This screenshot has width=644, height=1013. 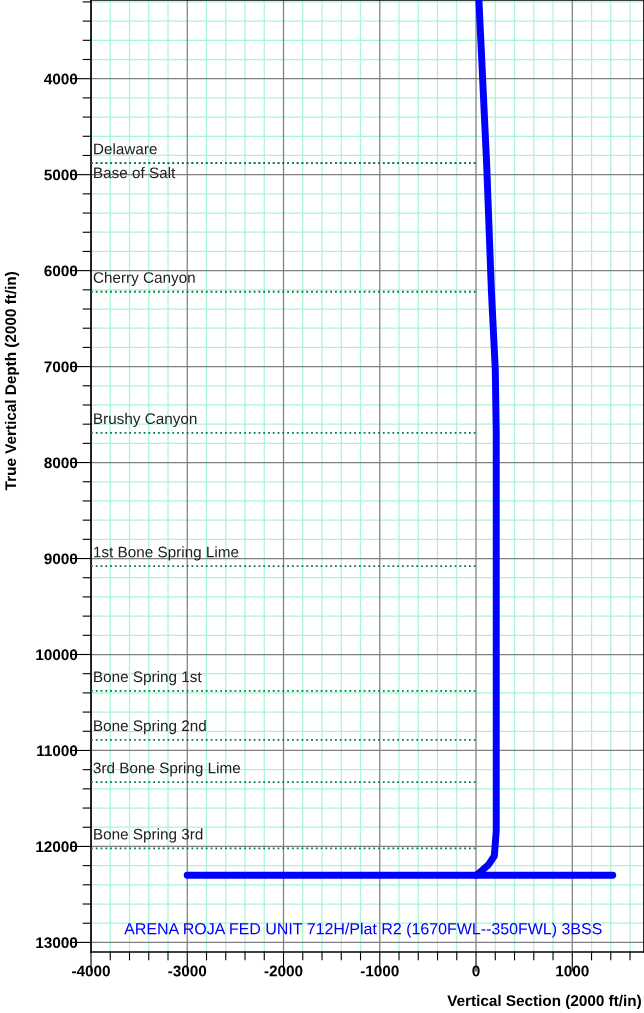 What do you see at coordinates (544, 1002) in the screenshot?
I see `x-axis-title: Vertical Section (2000 ft/in)` at bounding box center [544, 1002].